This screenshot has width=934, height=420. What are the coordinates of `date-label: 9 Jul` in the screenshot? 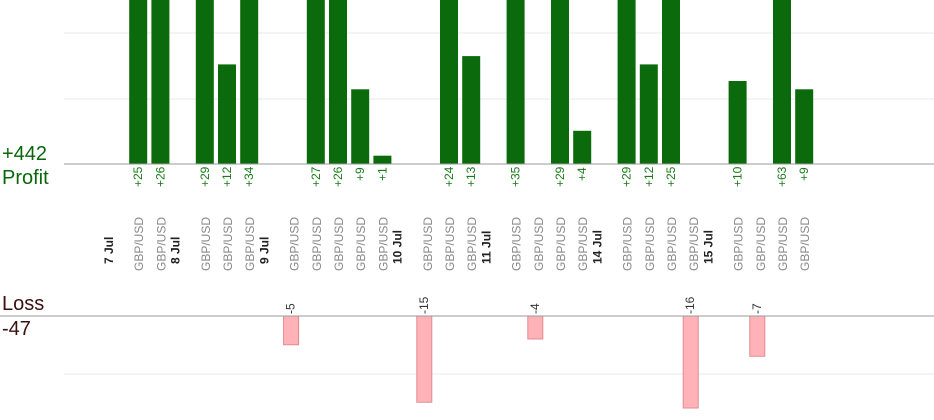 It's located at (264, 250).